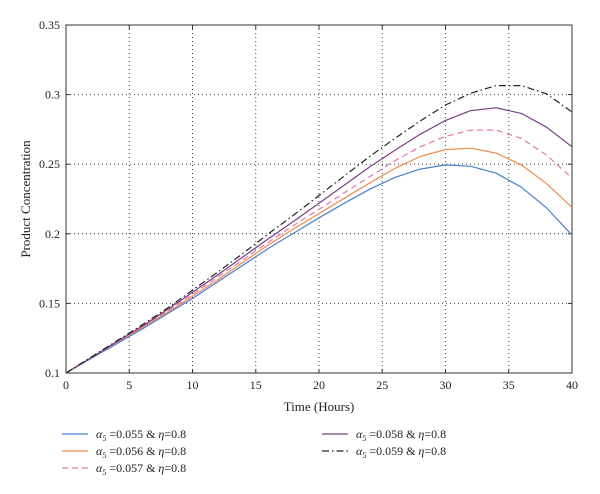 The image size is (600, 494). What do you see at coordinates (25, 199) in the screenshot?
I see `y-axis-title: Product Concentration` at bounding box center [25, 199].